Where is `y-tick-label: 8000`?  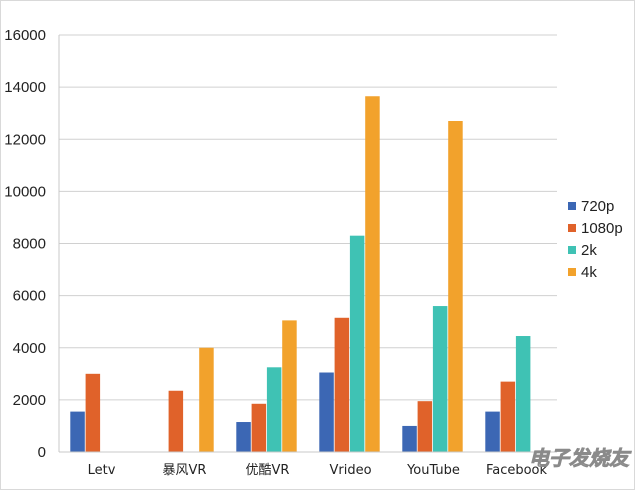
y-tick-label: 8000 is located at coordinates (29, 244).